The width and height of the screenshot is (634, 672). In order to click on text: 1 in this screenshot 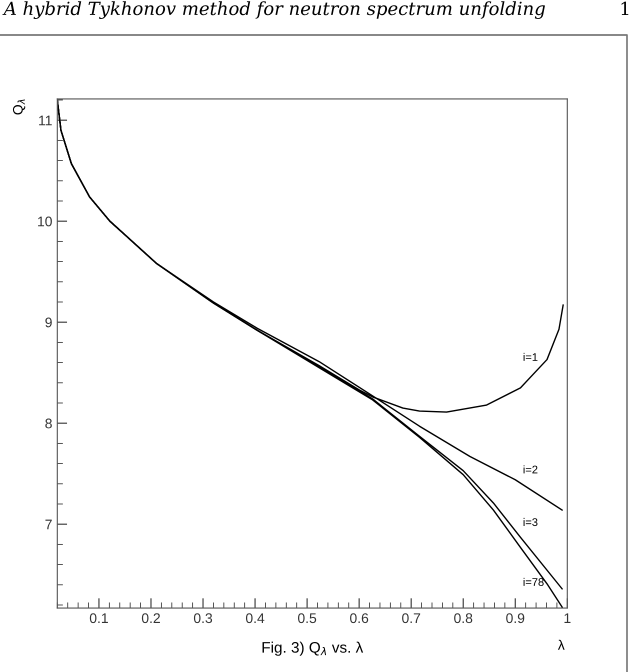, I will do `click(625, 9)`.